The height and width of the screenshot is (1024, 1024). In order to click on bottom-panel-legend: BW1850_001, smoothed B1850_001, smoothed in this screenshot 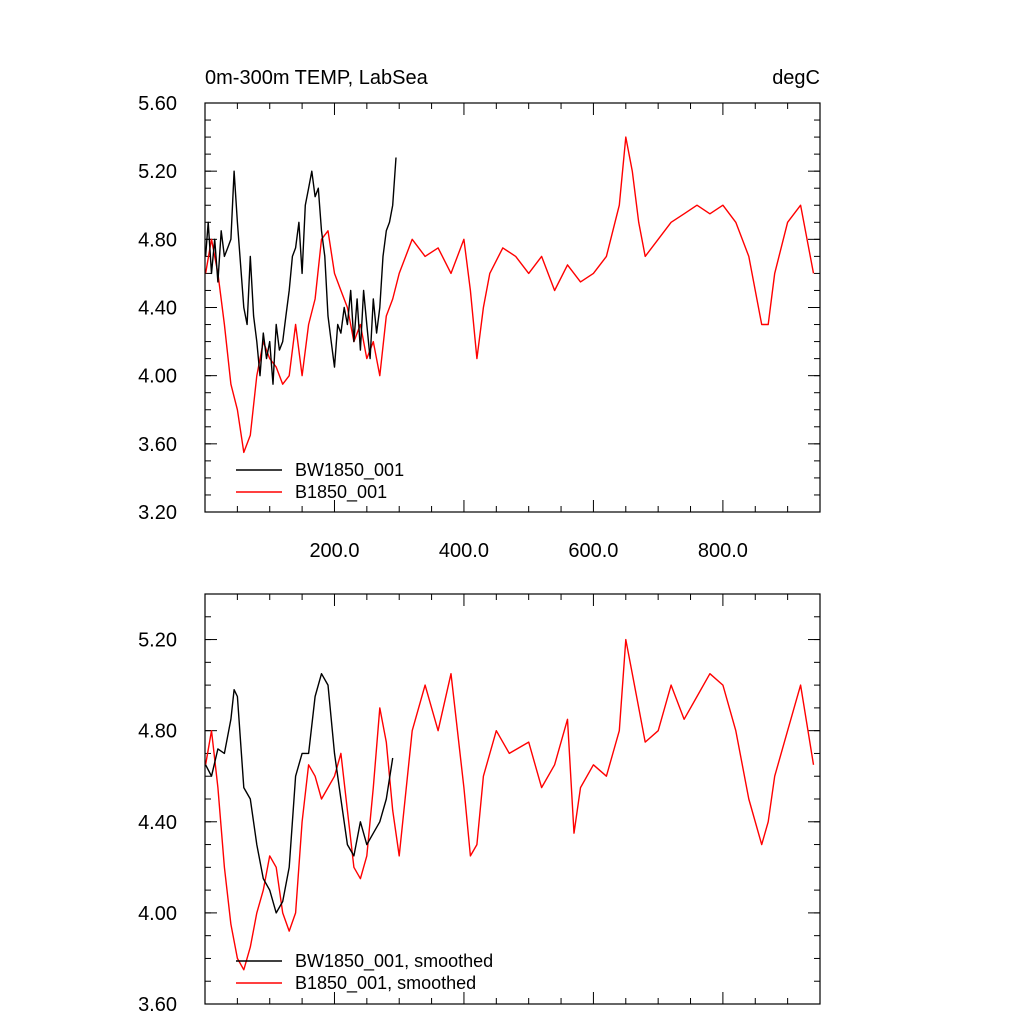, I will do `click(364, 972)`.